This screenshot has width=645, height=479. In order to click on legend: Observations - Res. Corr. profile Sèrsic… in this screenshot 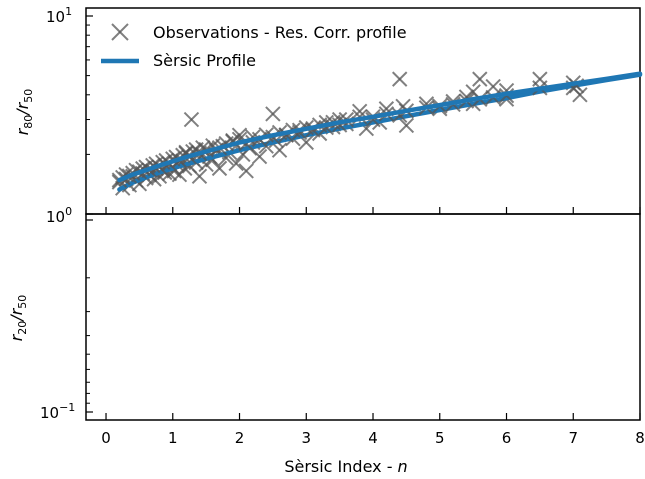, I will do `click(254, 46)`.